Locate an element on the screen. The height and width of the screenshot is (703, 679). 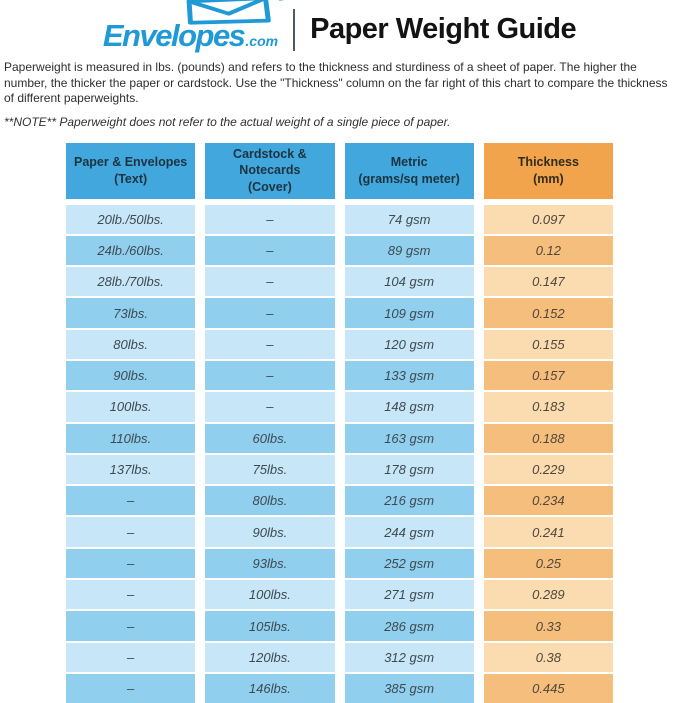
table-row: 100lbs.–148 gsm 0.183 is located at coordinates (339, 406).